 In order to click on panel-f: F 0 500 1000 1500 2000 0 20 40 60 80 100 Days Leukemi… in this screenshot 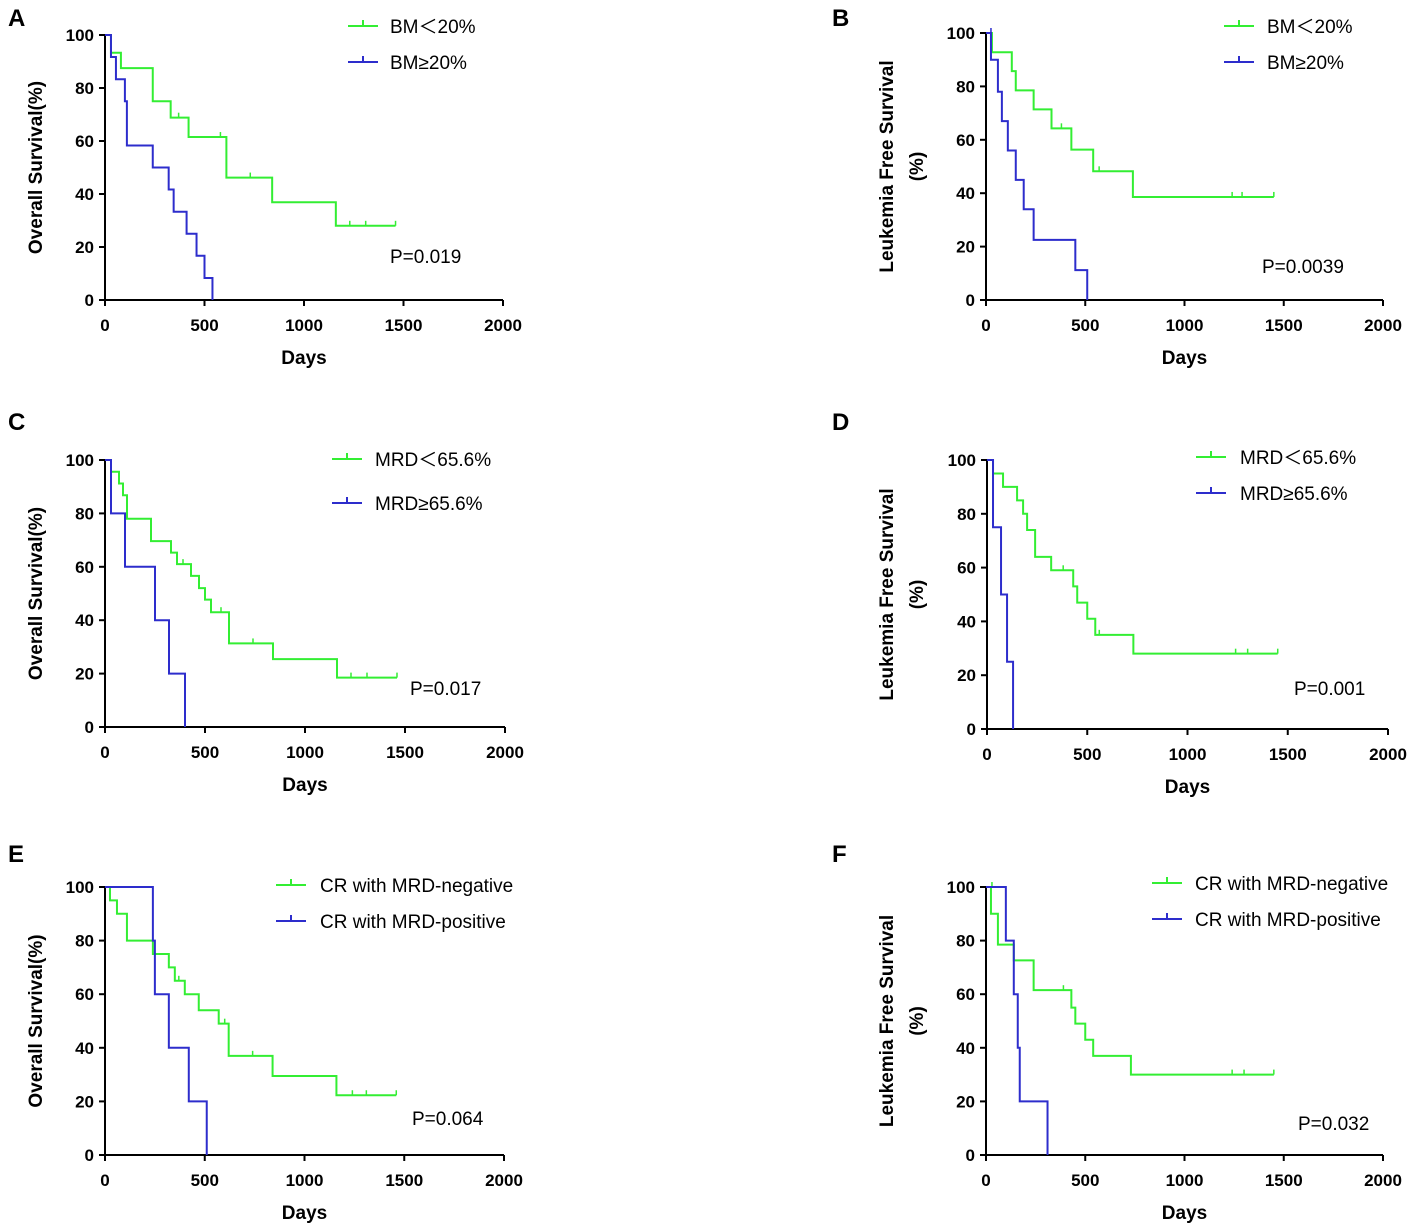, I will do `click(1117, 1032)`.